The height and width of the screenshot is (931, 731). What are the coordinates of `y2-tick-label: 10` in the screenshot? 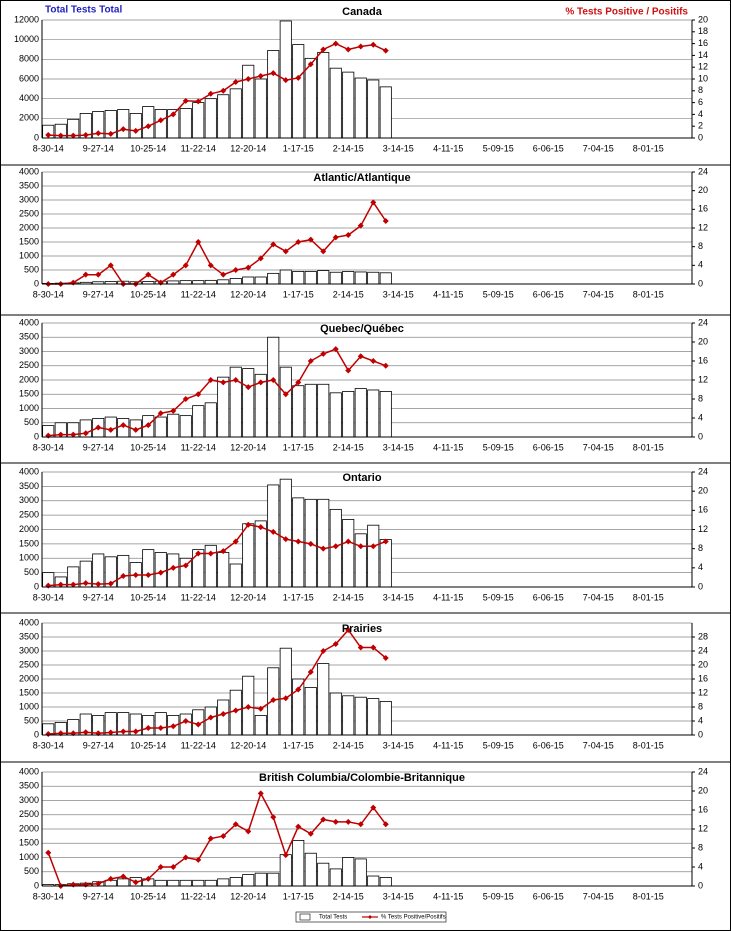 It's located at (703, 78).